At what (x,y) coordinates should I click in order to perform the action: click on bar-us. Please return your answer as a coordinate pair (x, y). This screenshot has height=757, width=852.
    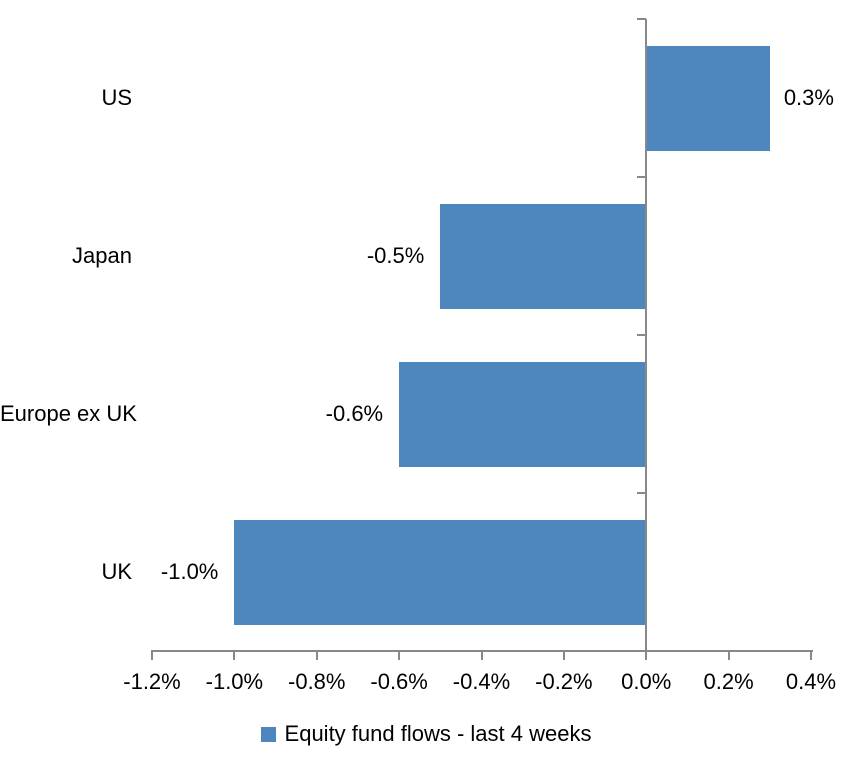
    Looking at the image, I should click on (708, 98).